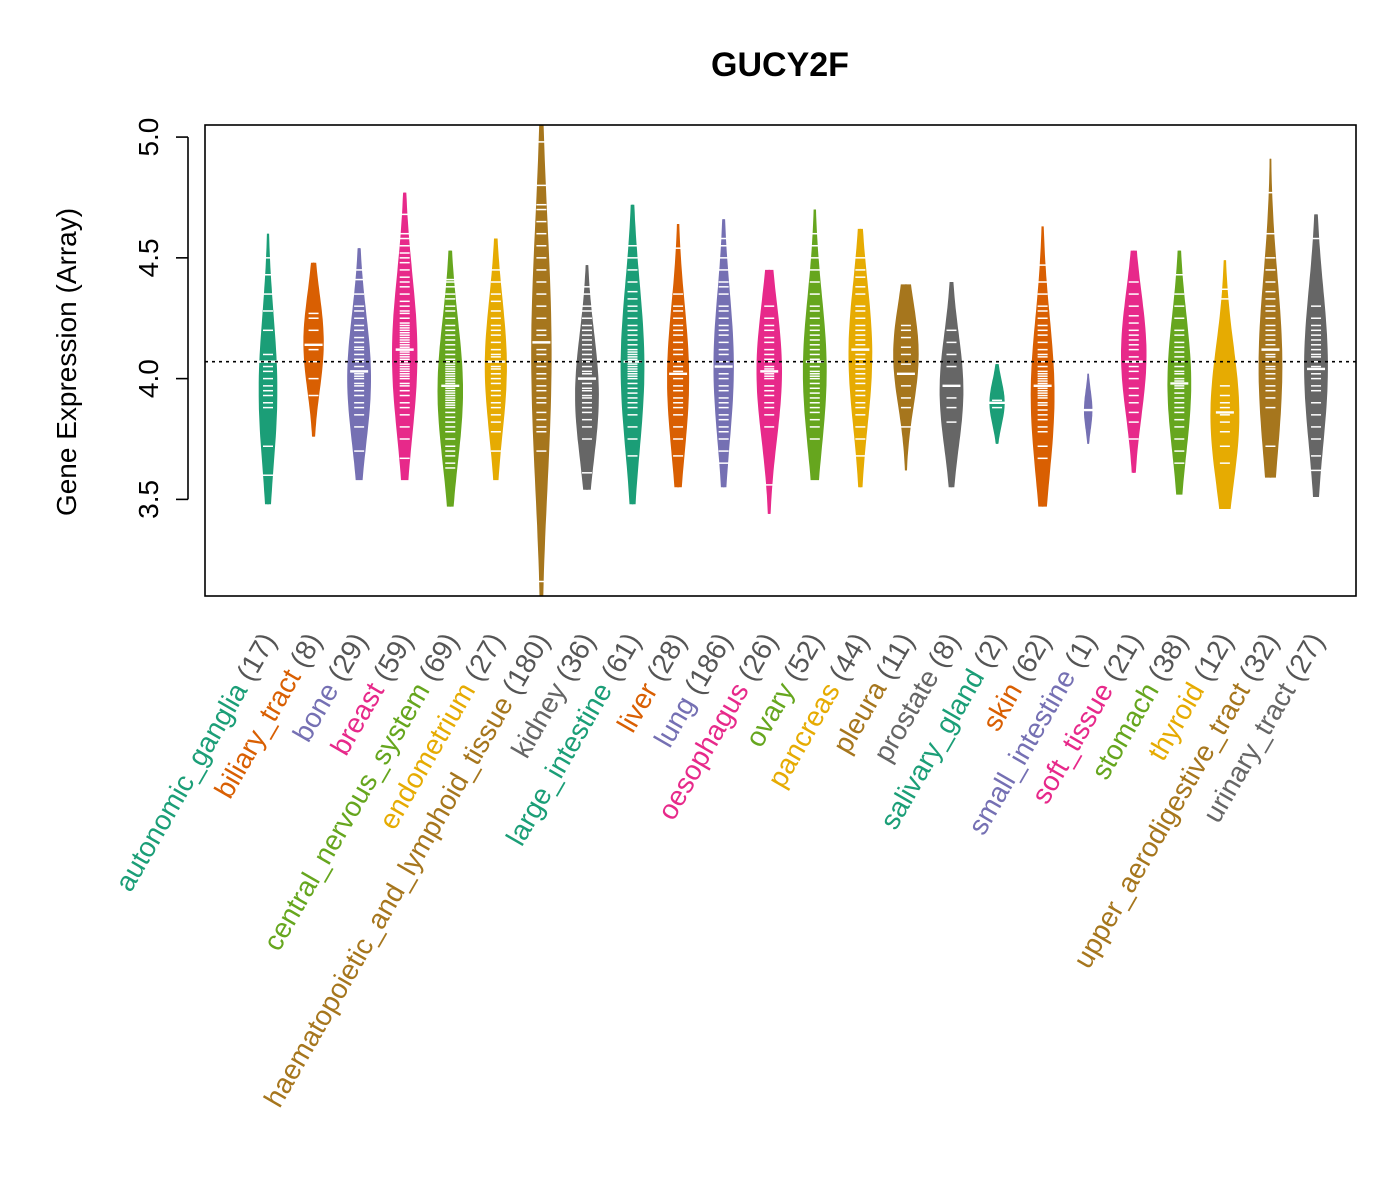 The width and height of the screenshot is (1400, 1200). Describe the element at coordinates (814, 345) in the screenshot. I see `bean-ovary` at that location.